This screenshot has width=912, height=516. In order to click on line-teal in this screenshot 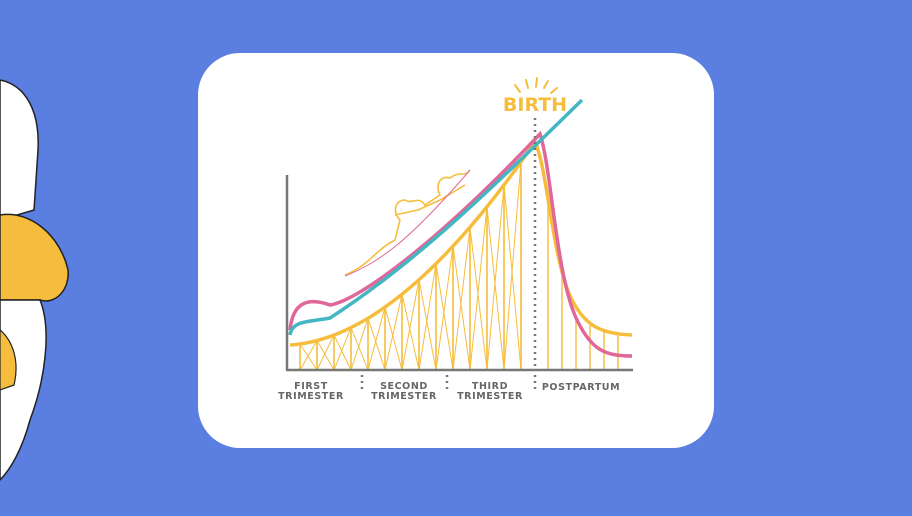, I will do `click(436, 217)`.